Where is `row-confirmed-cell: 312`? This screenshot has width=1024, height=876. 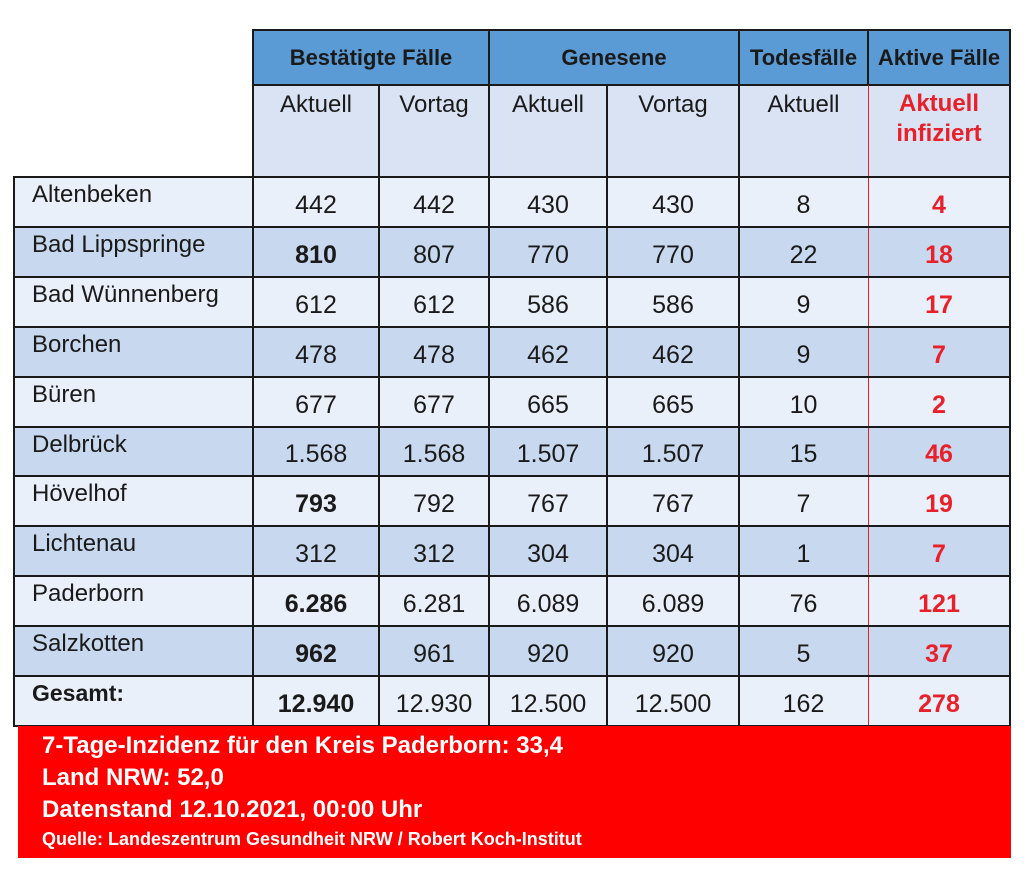 row-confirmed-cell: 312 is located at coordinates (316, 551).